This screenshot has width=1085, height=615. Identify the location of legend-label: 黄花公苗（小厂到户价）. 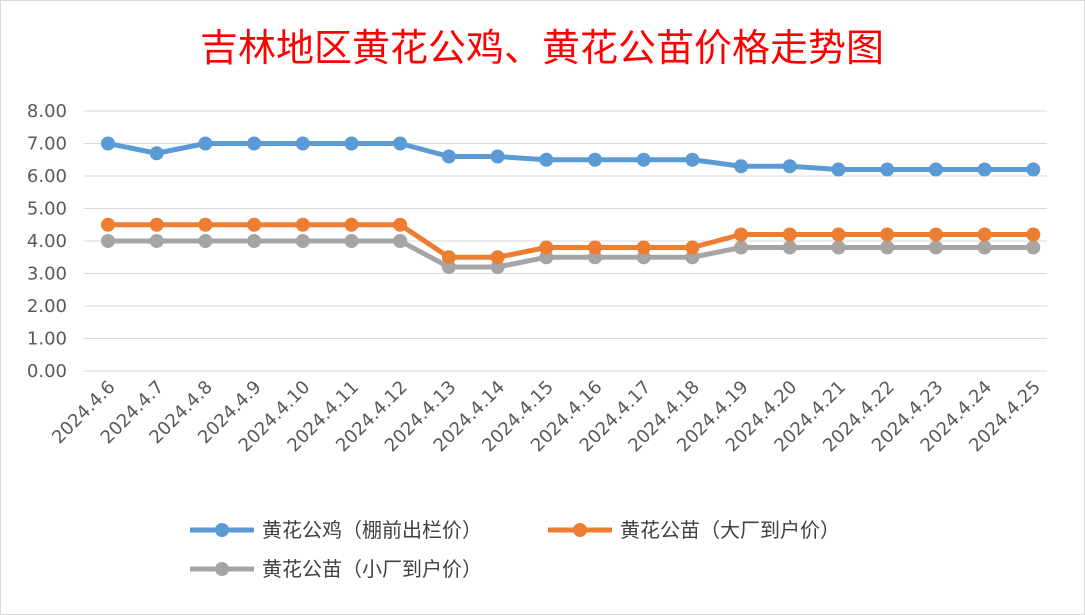
(372, 569).